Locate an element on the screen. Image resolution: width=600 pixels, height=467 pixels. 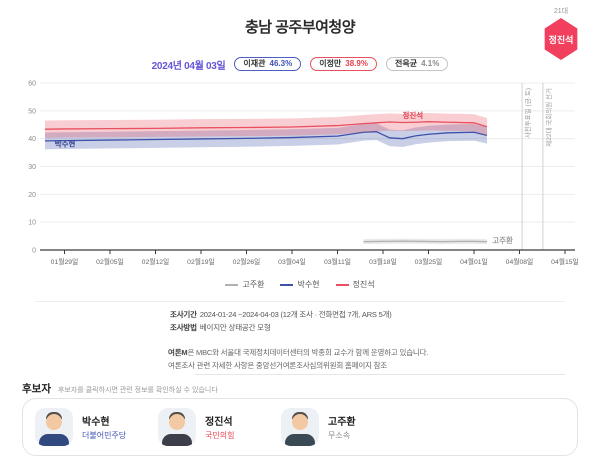
legend-label: 박수현 is located at coordinates (308, 284).